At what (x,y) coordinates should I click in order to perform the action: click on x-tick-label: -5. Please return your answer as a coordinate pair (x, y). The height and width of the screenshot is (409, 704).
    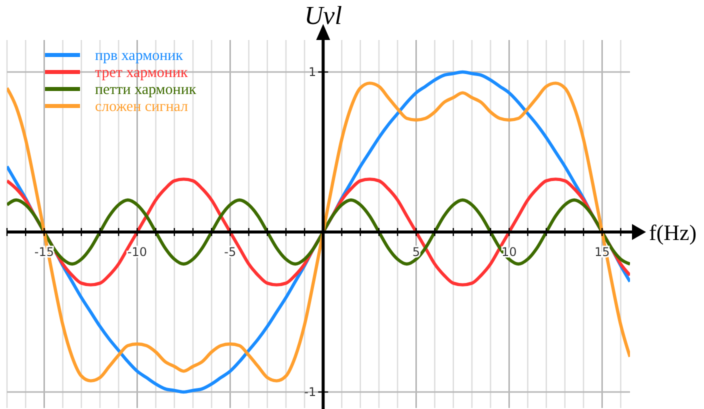
    Looking at the image, I should click on (230, 252).